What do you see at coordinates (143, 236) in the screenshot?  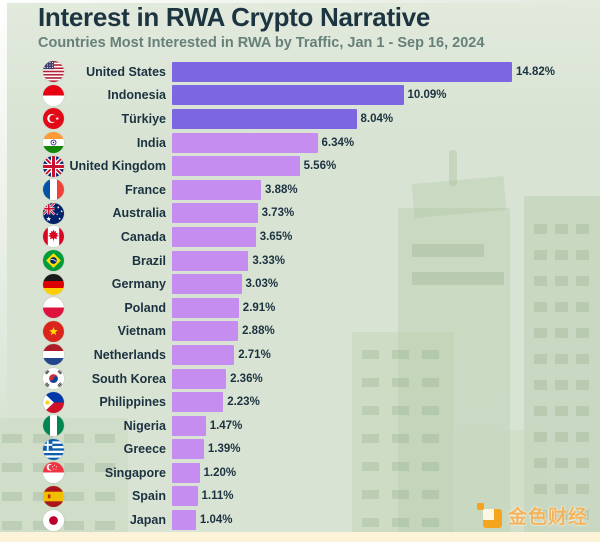 I see `country-label: Canada` at bounding box center [143, 236].